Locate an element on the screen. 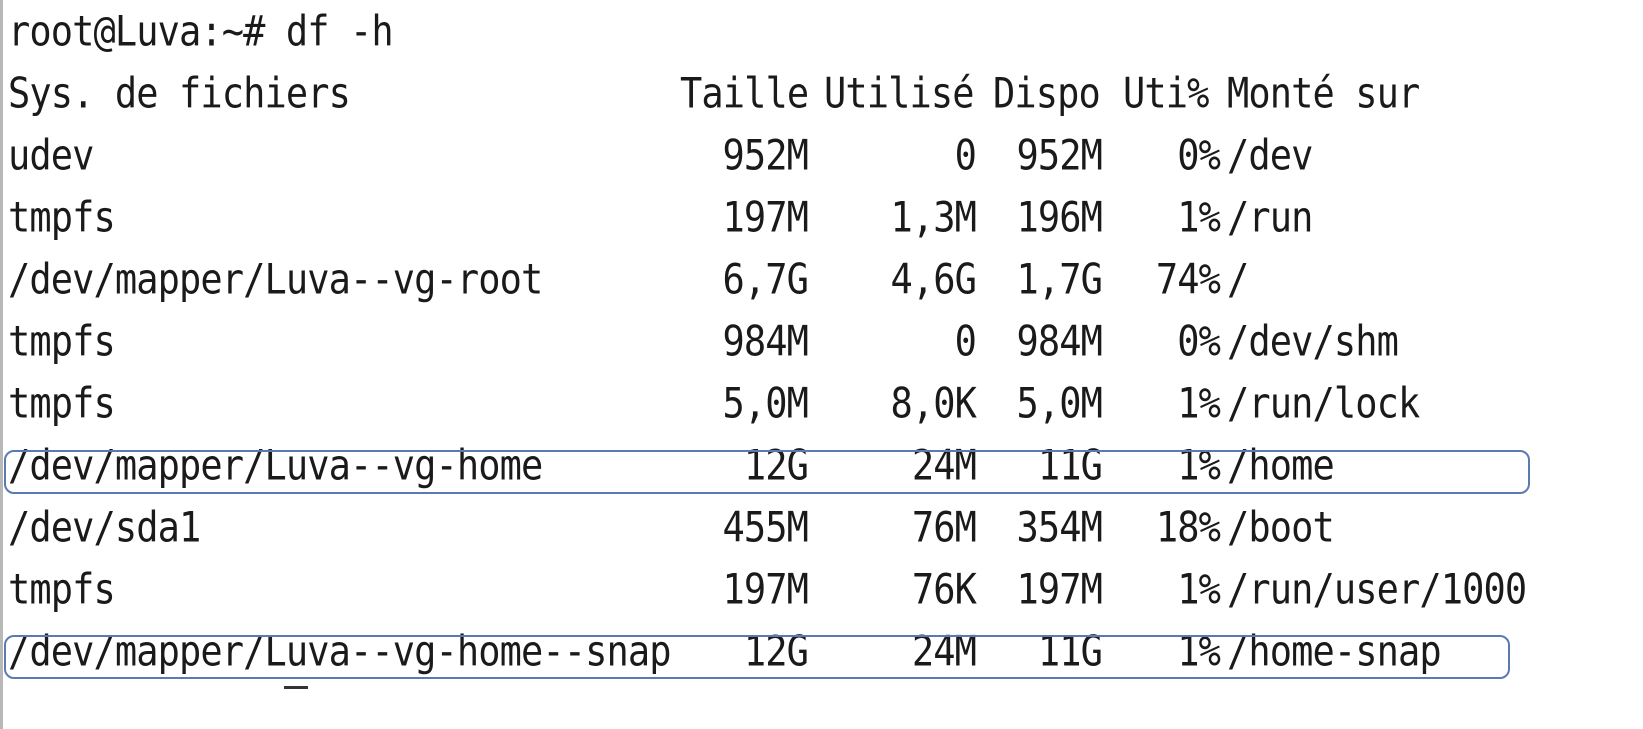  cell-pct: 18% is located at coordinates (1188, 527).